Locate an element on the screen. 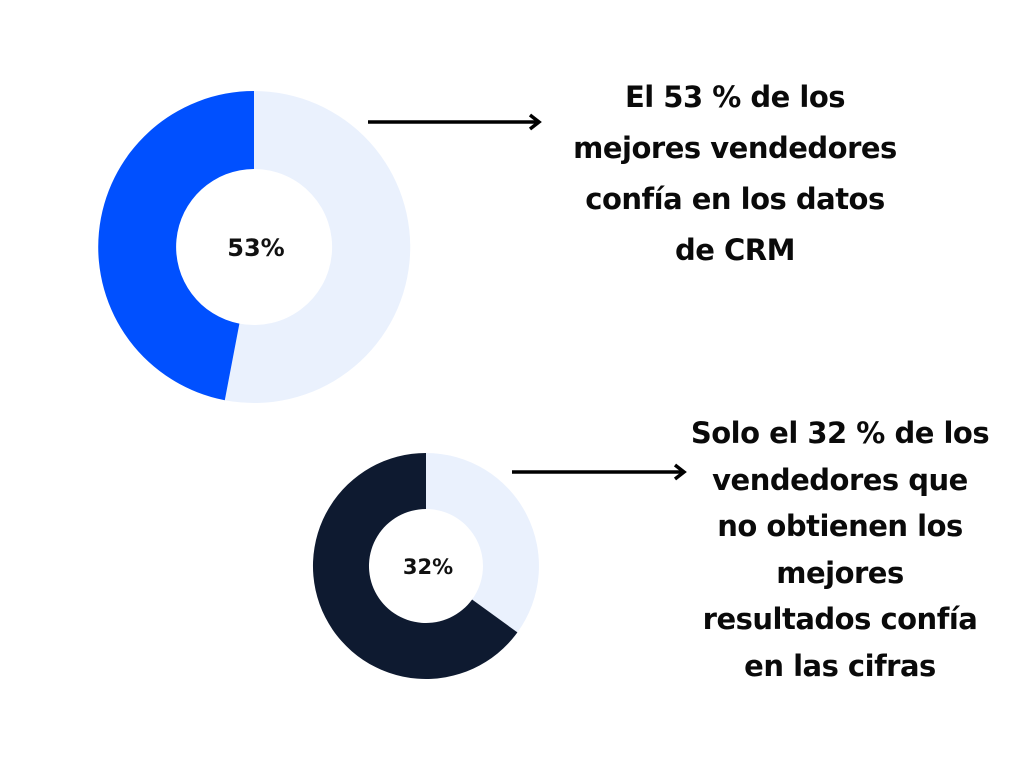  caption-bottom-line: Solo el 32 % de los is located at coordinates (840, 433).